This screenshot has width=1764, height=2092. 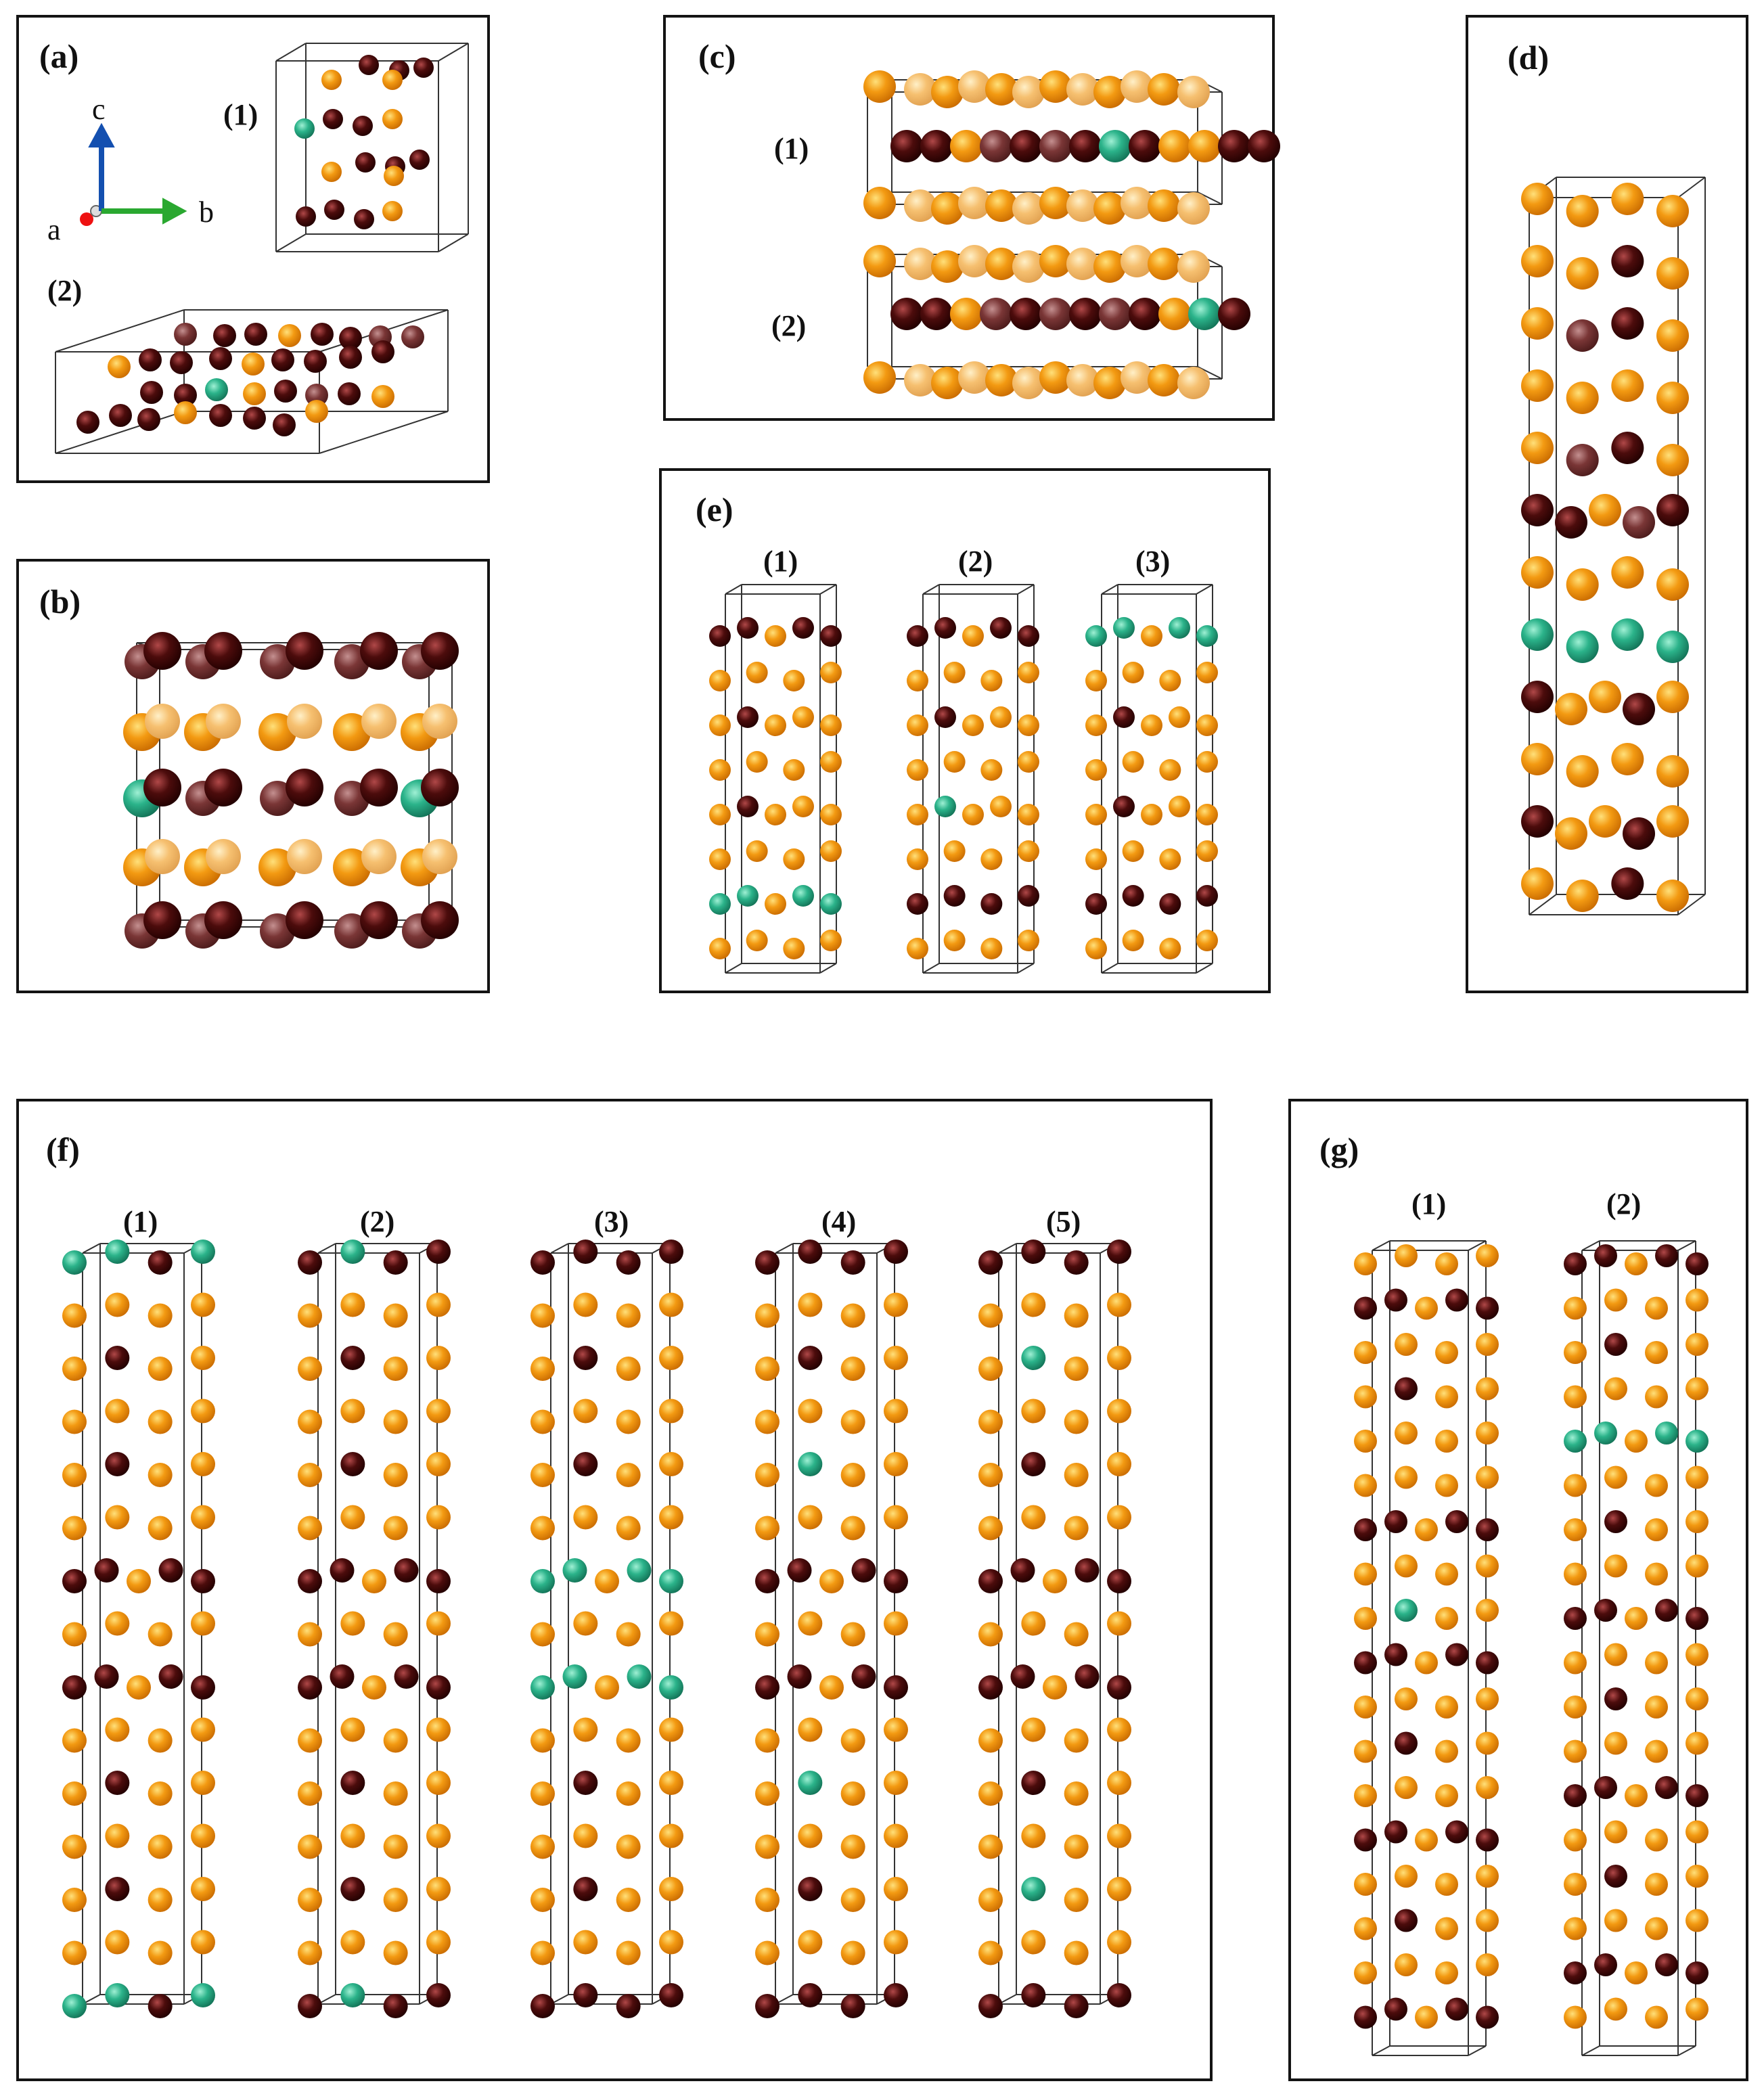 I want to click on panel-e-sub1-label: (1), so click(x=780, y=561).